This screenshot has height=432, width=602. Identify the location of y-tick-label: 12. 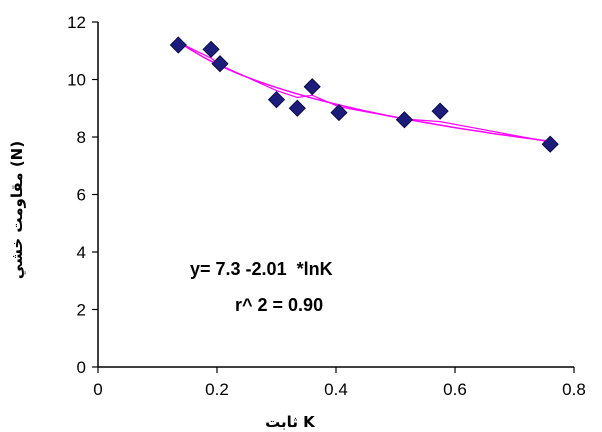
(76, 22).